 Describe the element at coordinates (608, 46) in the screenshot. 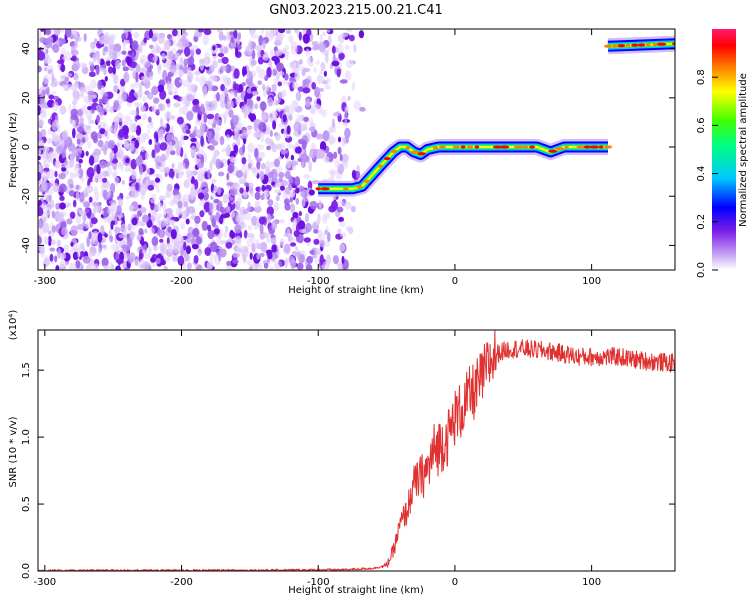

I see `upper-track-peak` at that location.